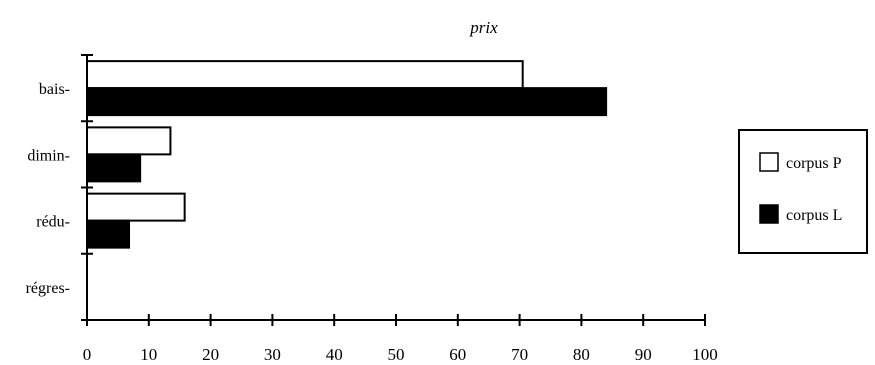 The width and height of the screenshot is (875, 365). Describe the element at coordinates (48, 155) in the screenshot. I see `category-label: dimin-` at that location.